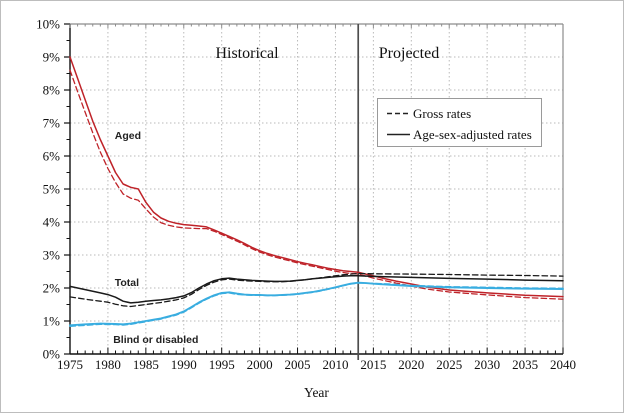  I want to click on y-tick-label: 2%, so click(52, 288).